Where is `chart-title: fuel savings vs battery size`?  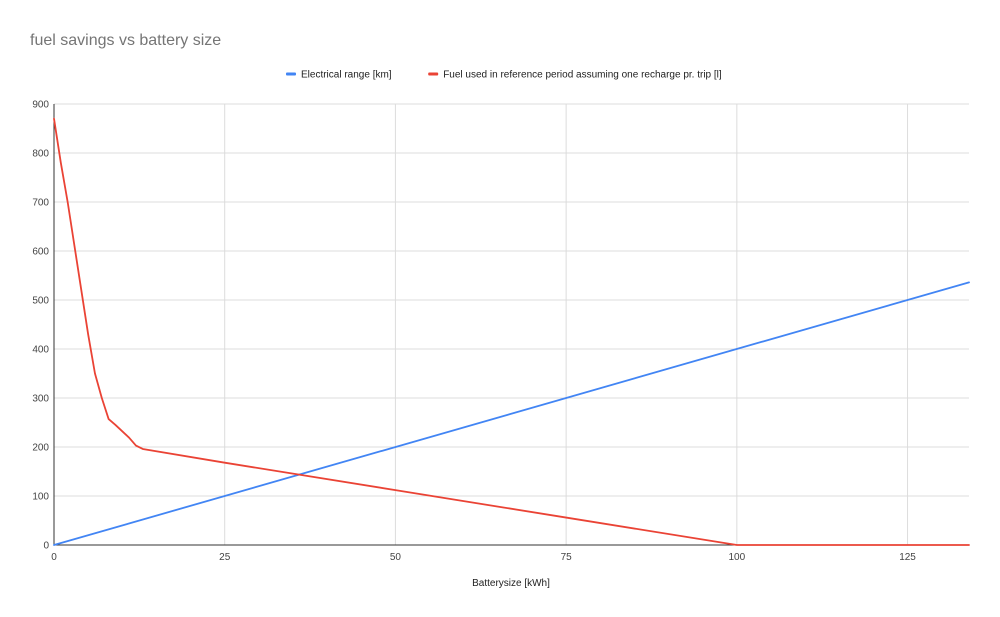 chart-title: fuel savings vs battery size is located at coordinates (125, 40).